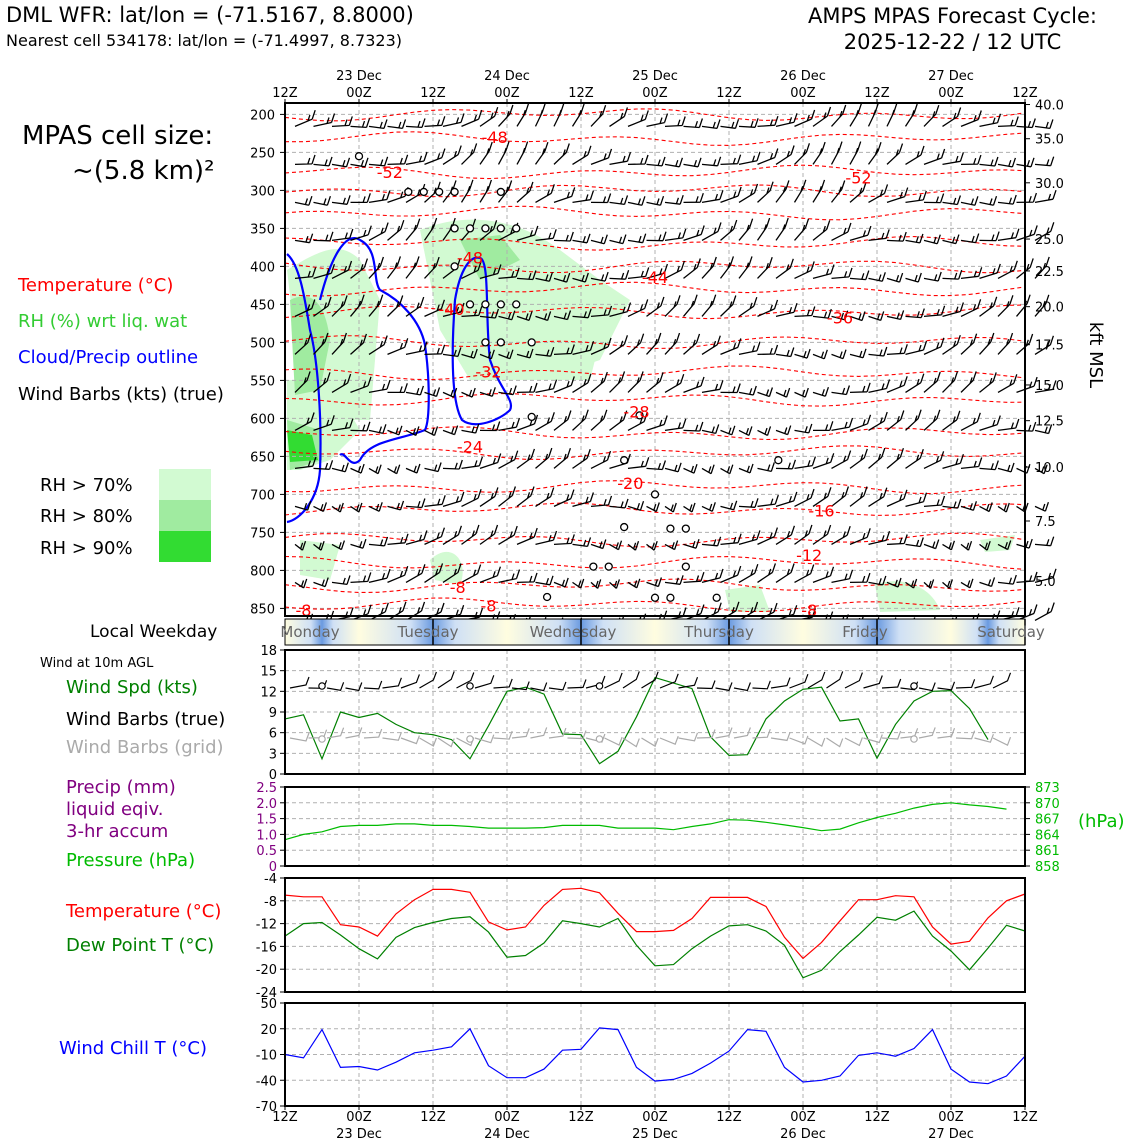 This screenshot has width=1140, height=1140. I want to click on dewpoint-label: Dew Point T (°C), so click(140, 945).